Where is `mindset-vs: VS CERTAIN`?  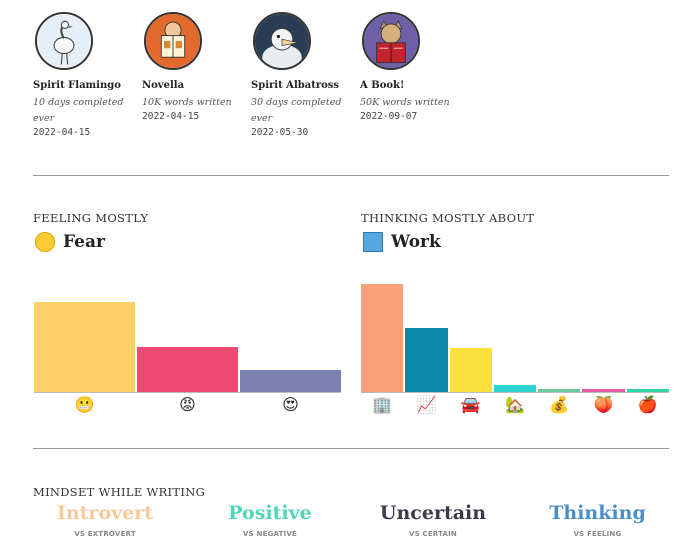 mindset-vs: VS CERTAIN is located at coordinates (432, 534).